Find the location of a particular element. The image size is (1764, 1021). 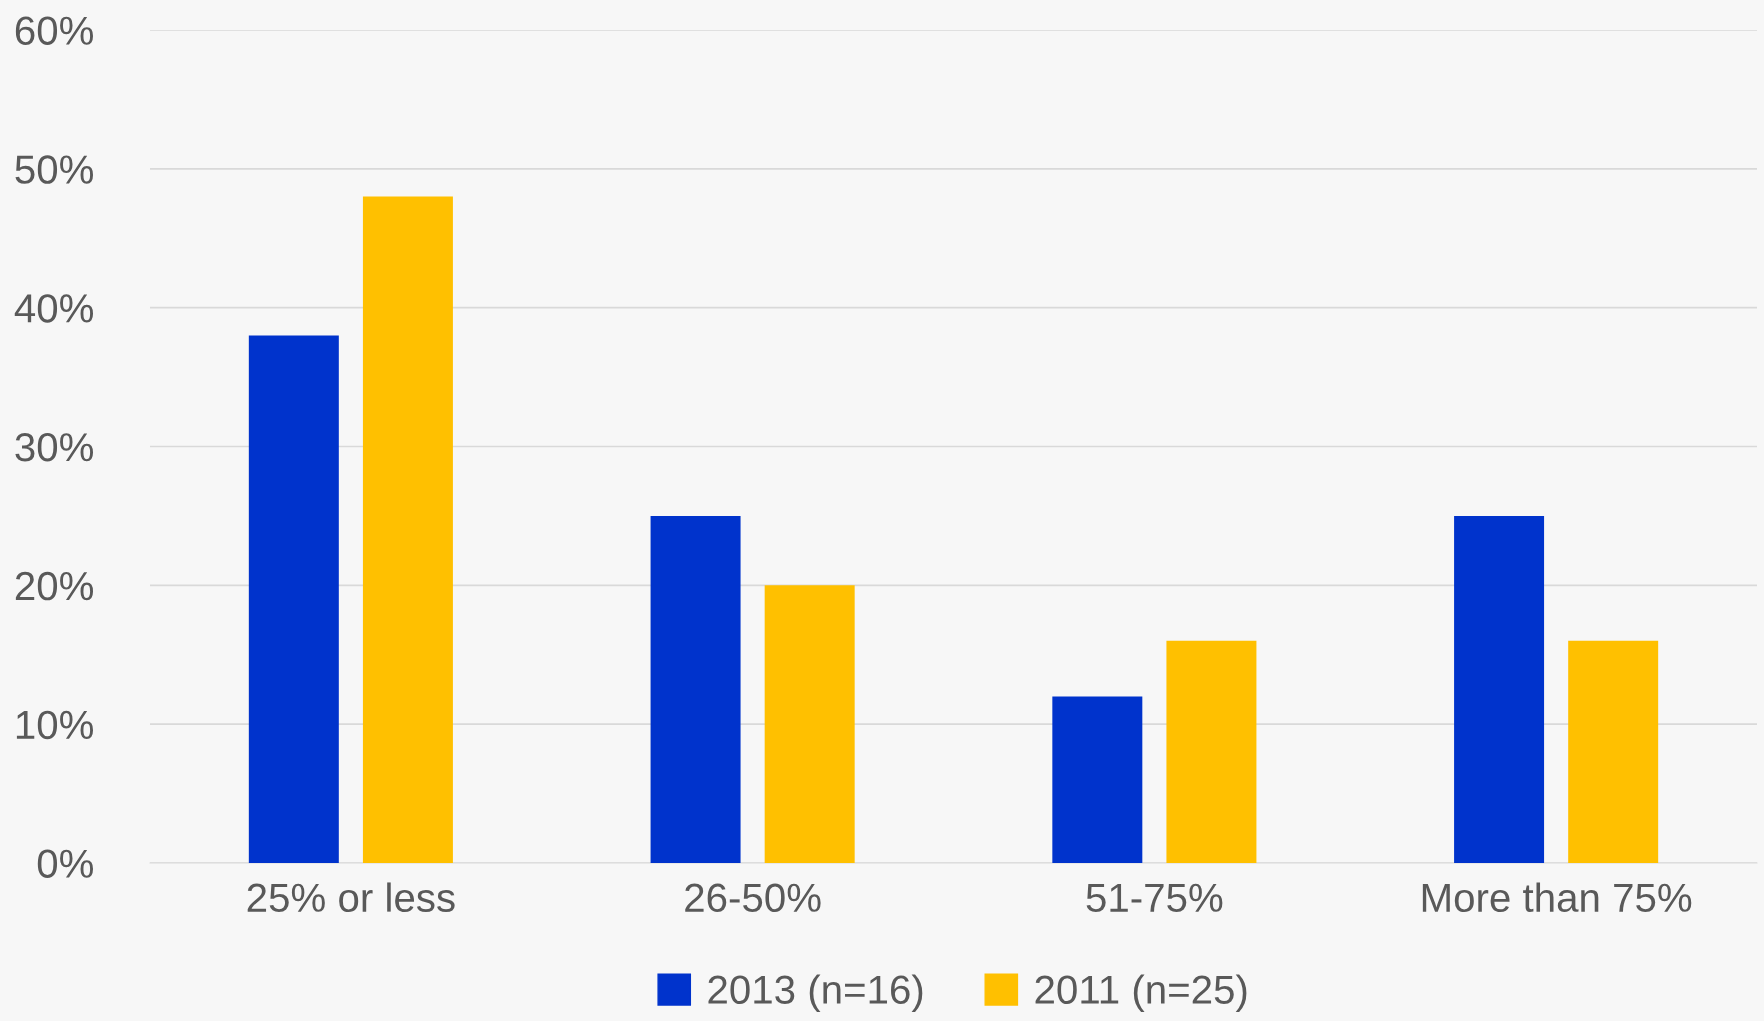

x-tick-label: 25% or less is located at coordinates (351, 897).